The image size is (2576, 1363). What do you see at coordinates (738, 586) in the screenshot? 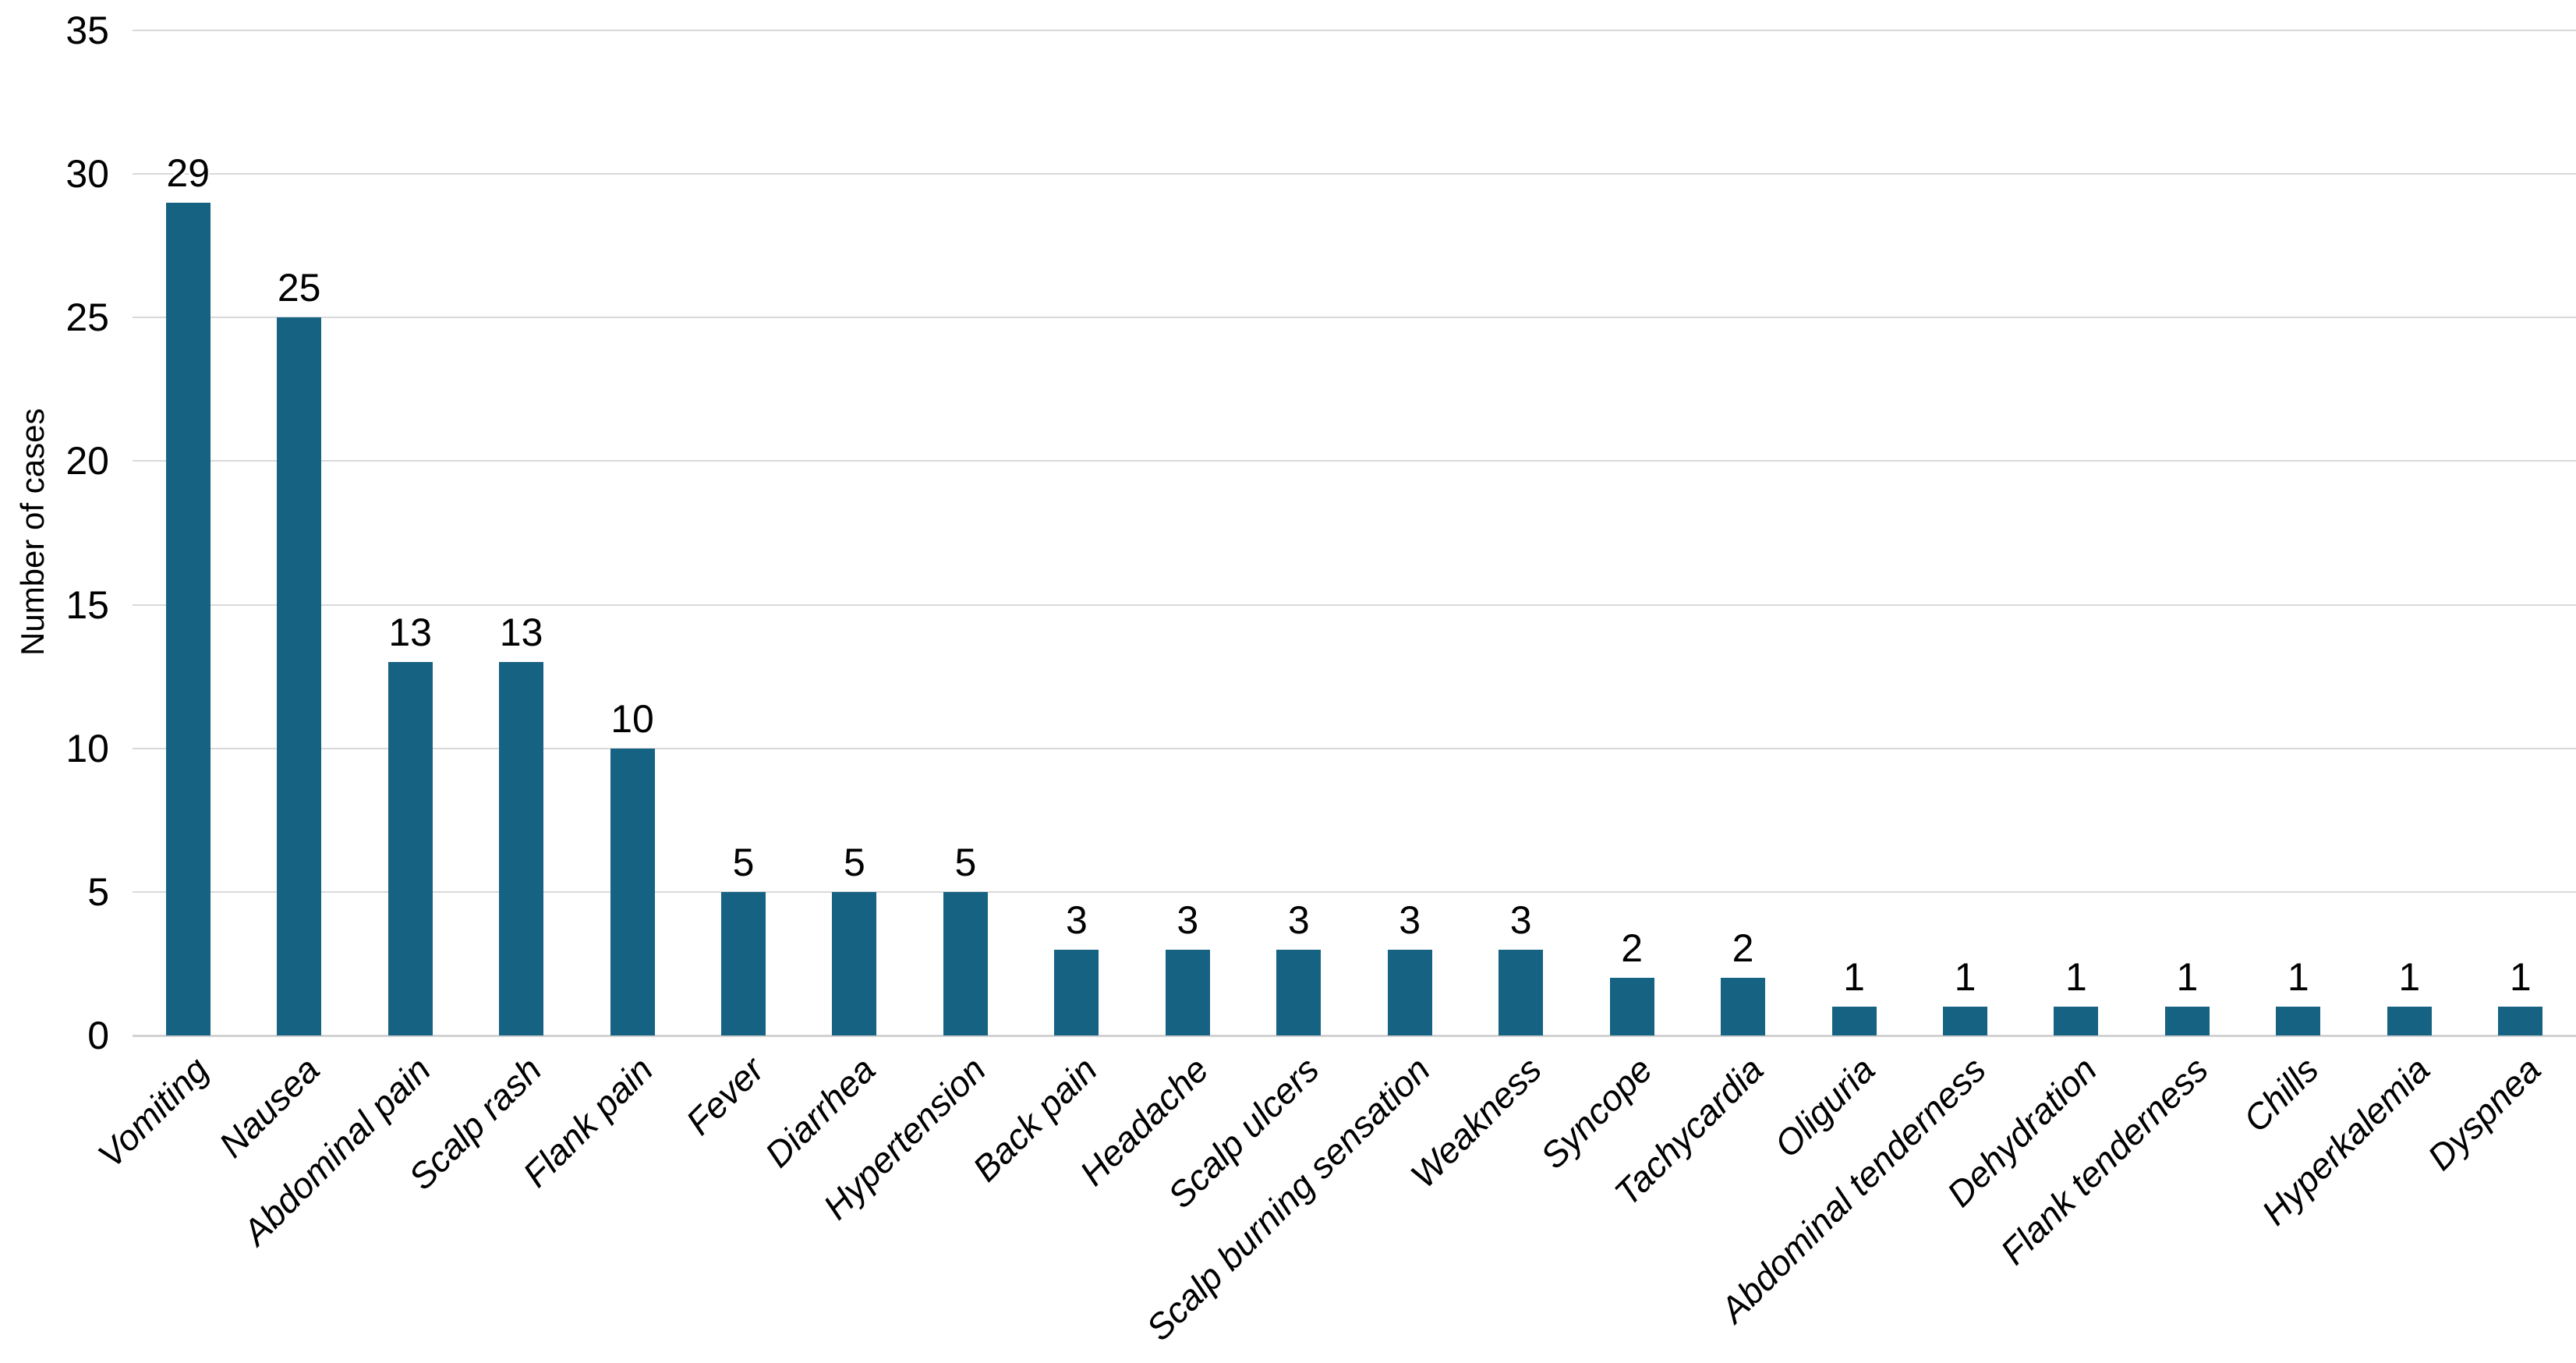
I see `bar-band: 5 Fever` at bounding box center [738, 586].